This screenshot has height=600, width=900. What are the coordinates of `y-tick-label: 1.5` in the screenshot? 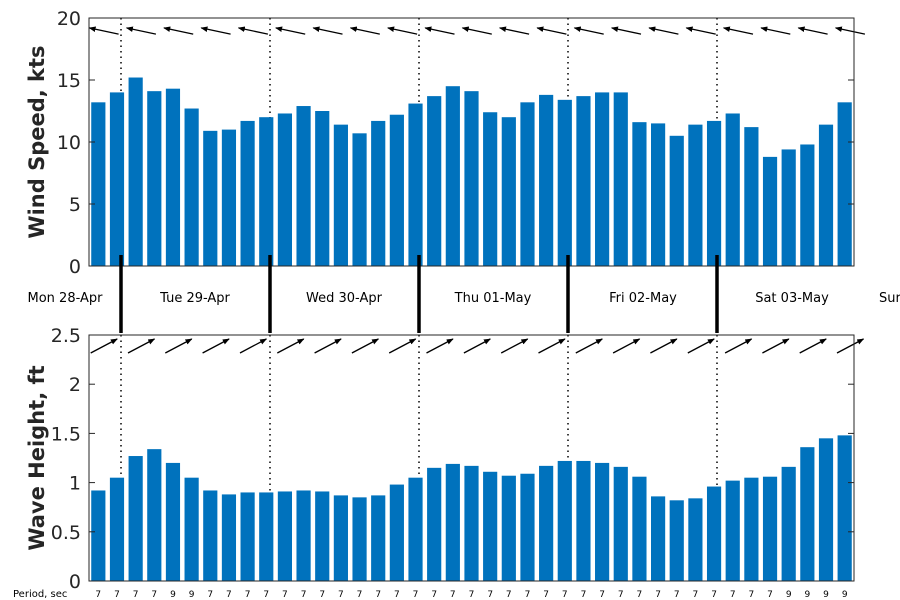 It's located at (66, 434).